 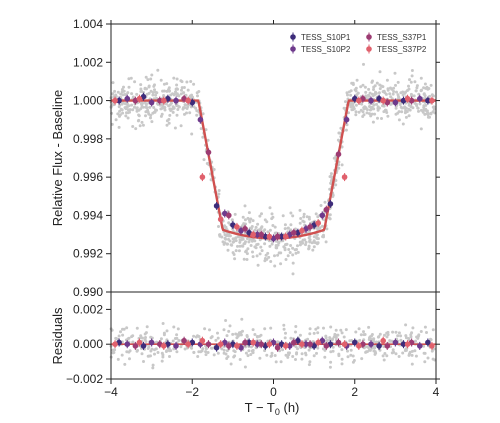 What do you see at coordinates (111, 392) in the screenshot?
I see `bottom-x-tick-label: −4` at bounding box center [111, 392].